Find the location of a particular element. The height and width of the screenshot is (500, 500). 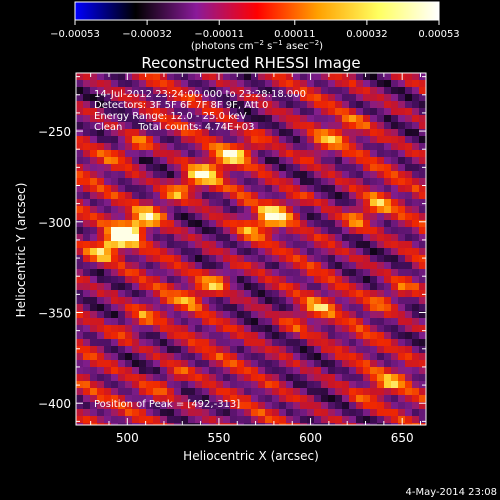

y-tick-label: −400 is located at coordinates (54, 404).